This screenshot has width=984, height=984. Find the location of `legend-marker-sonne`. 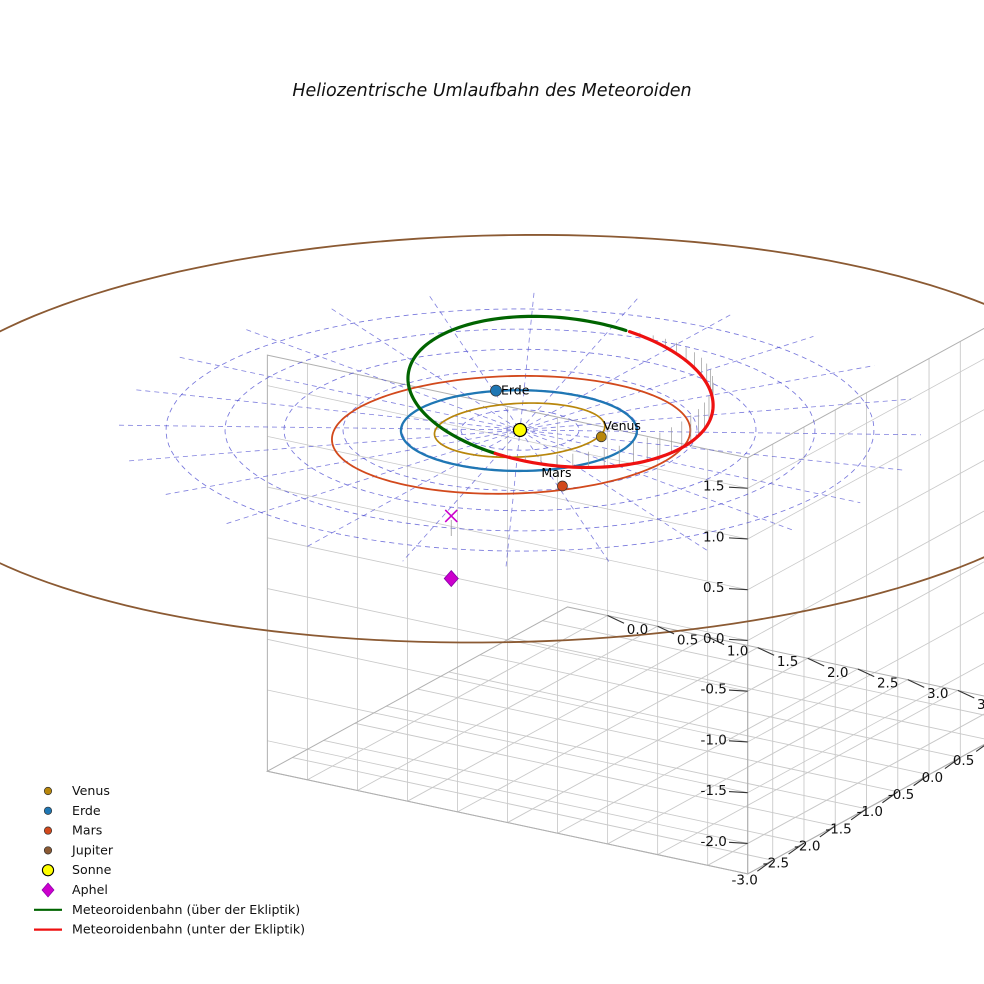

legend-marker-sonne is located at coordinates (48, 870).